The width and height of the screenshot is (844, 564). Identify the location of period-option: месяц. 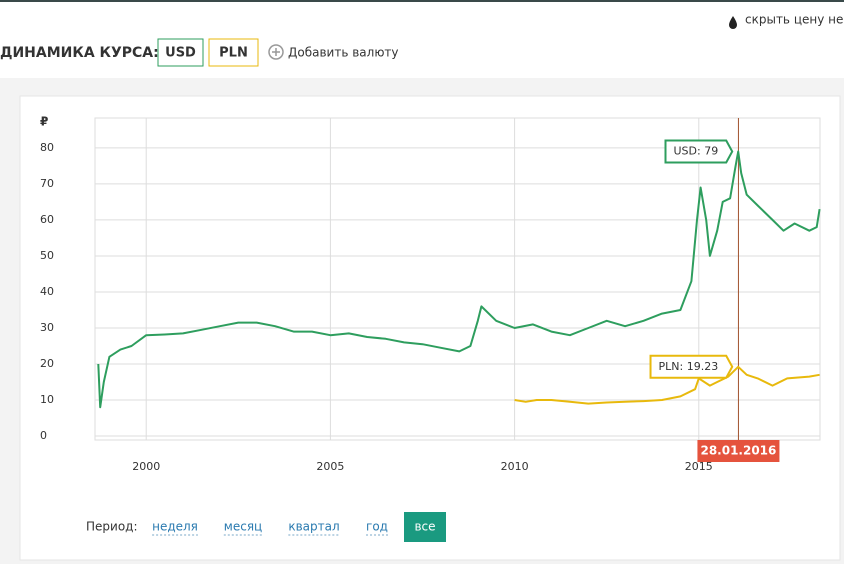
(243, 527).